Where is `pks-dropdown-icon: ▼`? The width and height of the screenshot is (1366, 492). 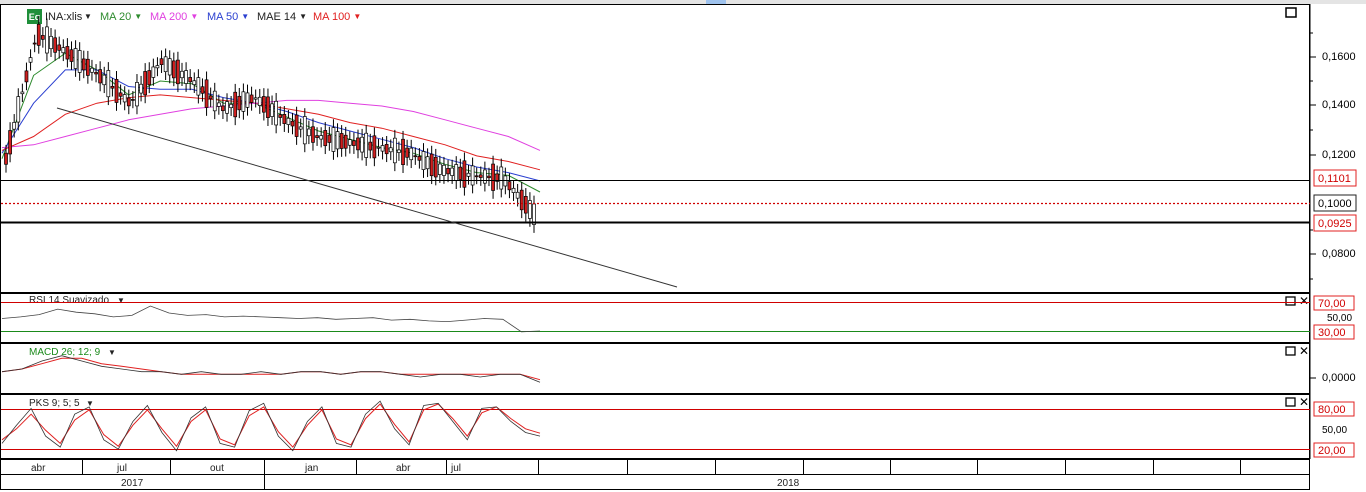 pks-dropdown-icon: ▼ is located at coordinates (90, 403).